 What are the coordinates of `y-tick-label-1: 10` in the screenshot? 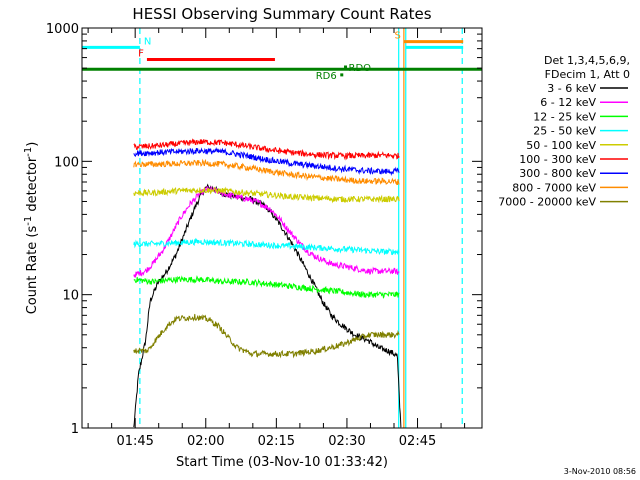 It's located at (70, 296).